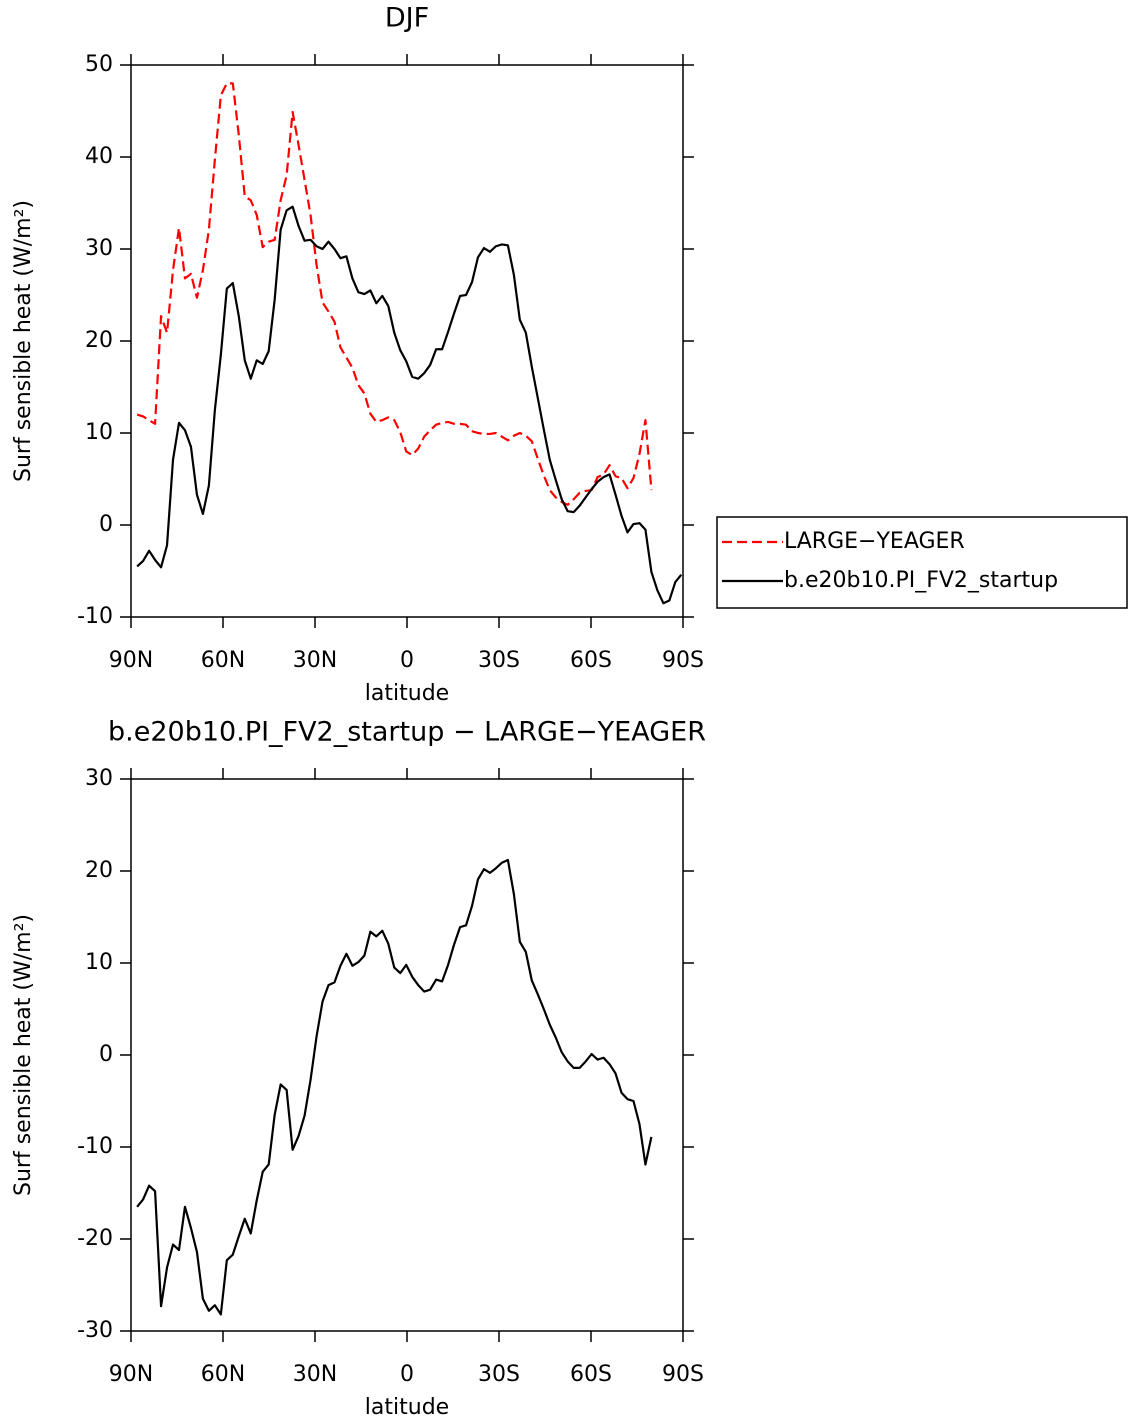 The width and height of the screenshot is (1135, 1425). What do you see at coordinates (407, 732) in the screenshot?
I see `chart-title: b.e20b10.PI_FV2_startup − LARGE−YEAGER` at bounding box center [407, 732].